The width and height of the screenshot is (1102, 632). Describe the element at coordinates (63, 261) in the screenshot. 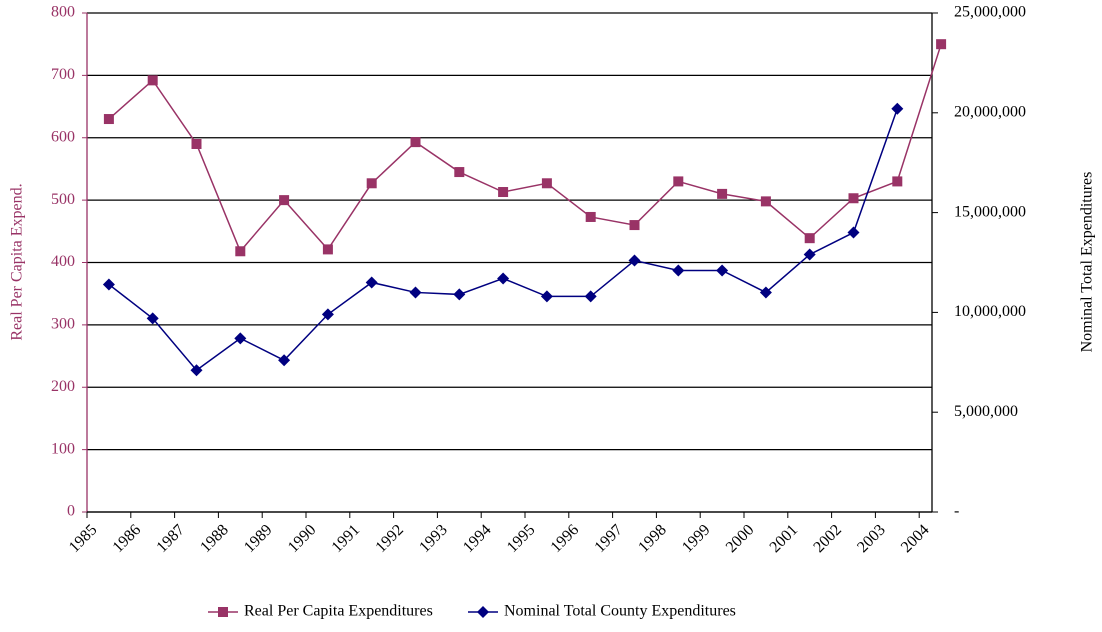

I see `y-tick-label: 400` at that location.